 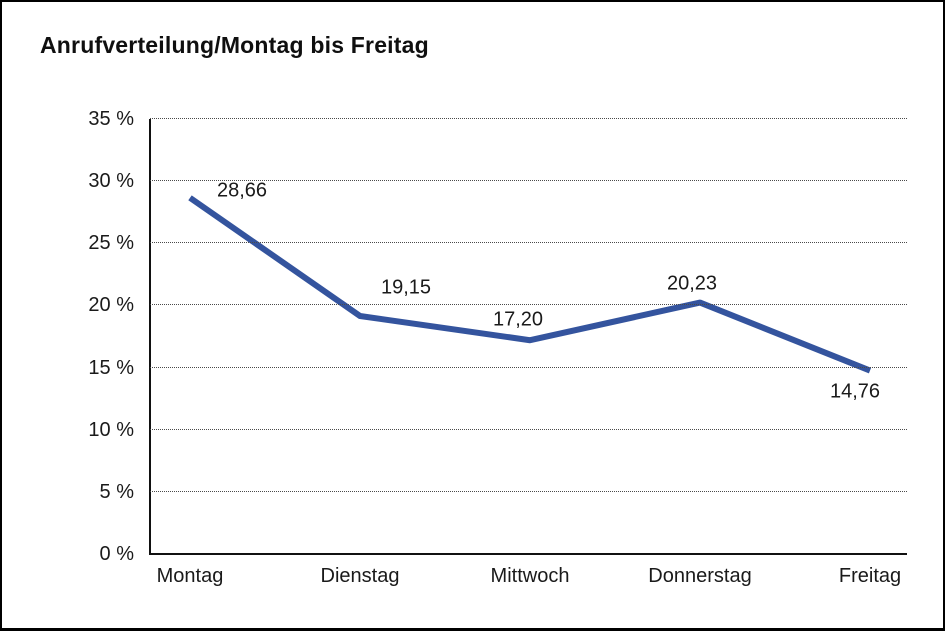 What do you see at coordinates (116, 491) in the screenshot?
I see `y-axis-tick-label: 5 %` at bounding box center [116, 491].